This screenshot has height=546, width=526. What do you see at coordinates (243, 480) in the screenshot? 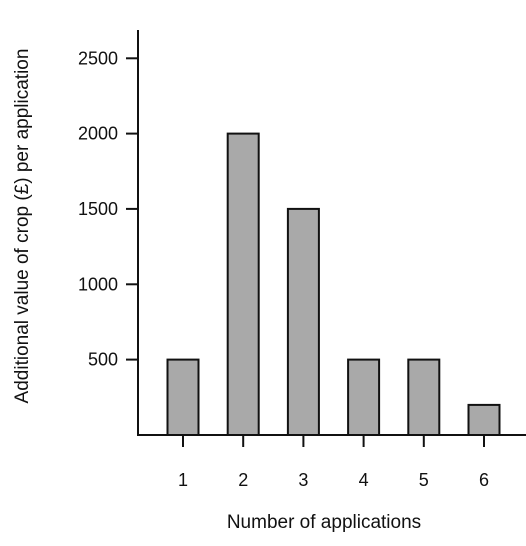
I see `x-tick-label-2: 2` at bounding box center [243, 480].